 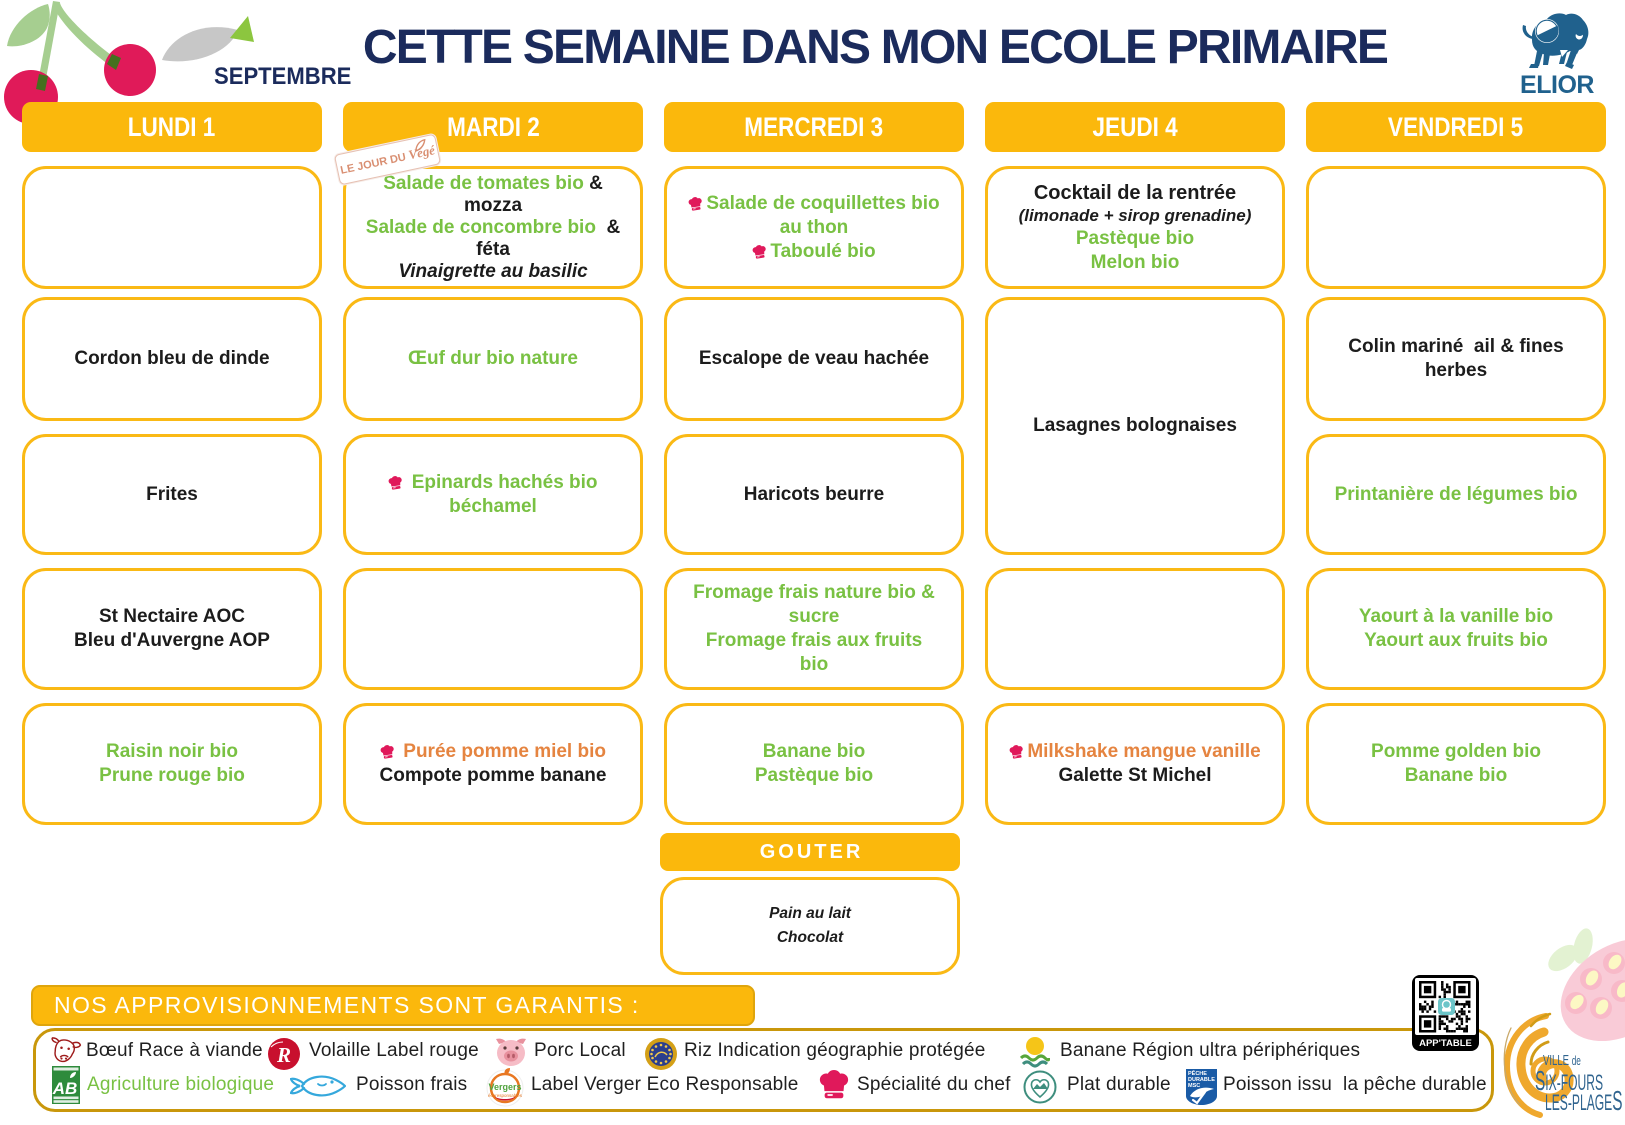 I want to click on svg-text: SIX-FOURS, so click(x=1569, y=1080).